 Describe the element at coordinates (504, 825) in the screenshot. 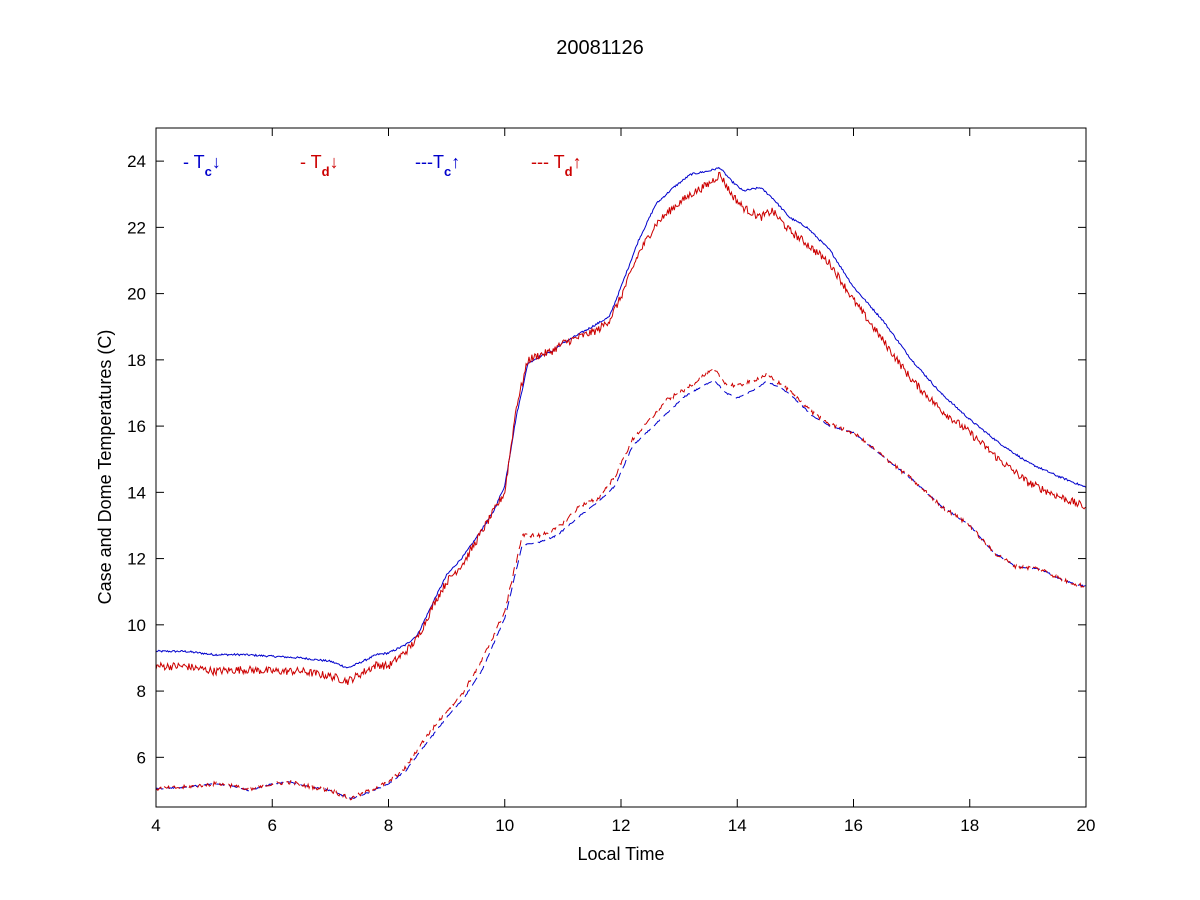

I see `x-tick-label: 10` at that location.